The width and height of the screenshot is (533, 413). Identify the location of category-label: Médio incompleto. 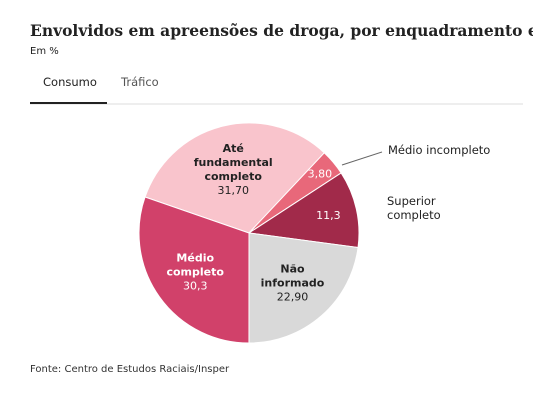
(439, 150).